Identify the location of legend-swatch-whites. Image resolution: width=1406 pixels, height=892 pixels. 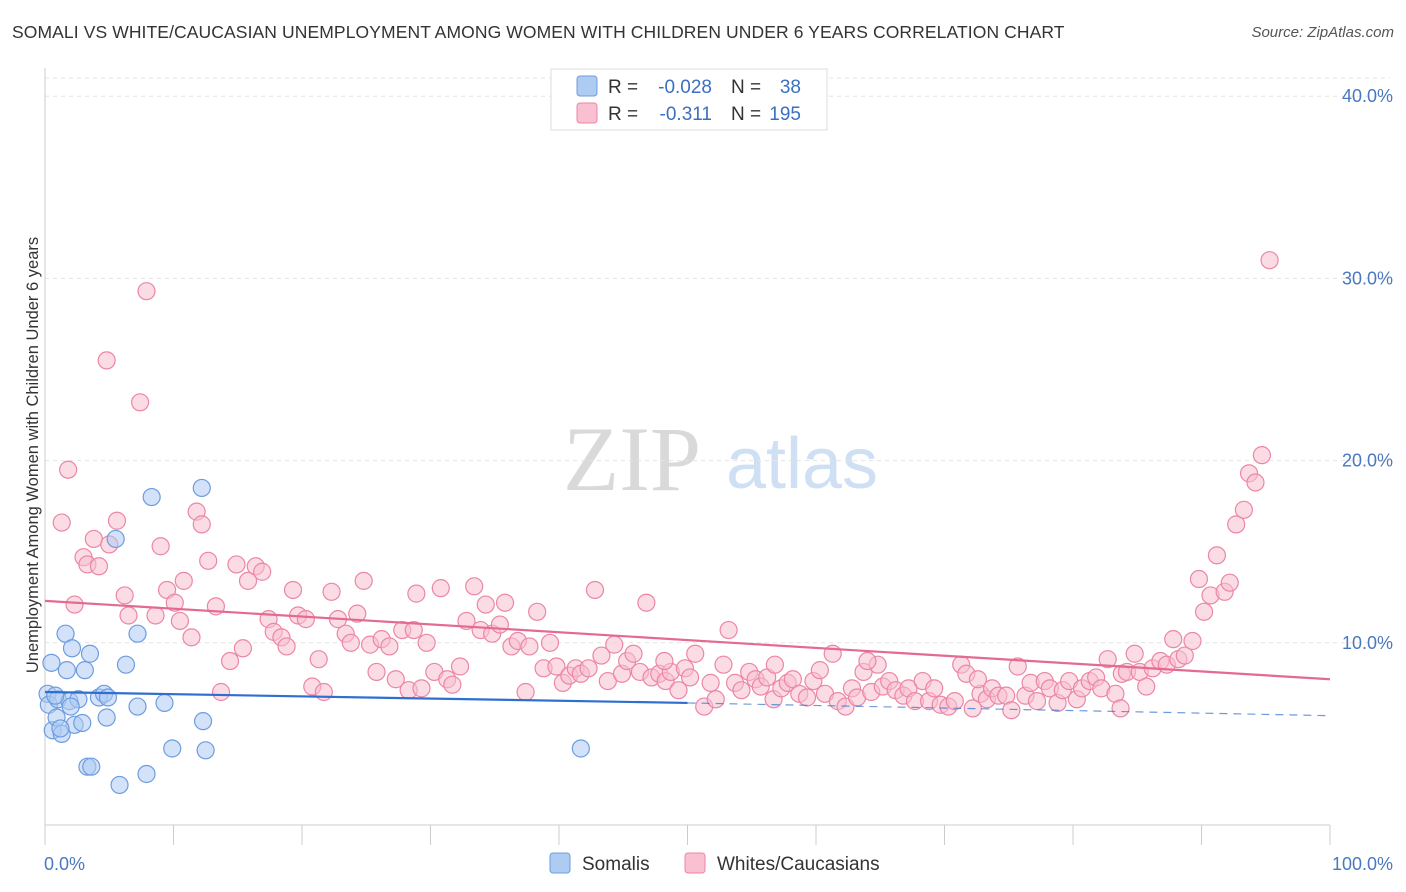
(587, 113).